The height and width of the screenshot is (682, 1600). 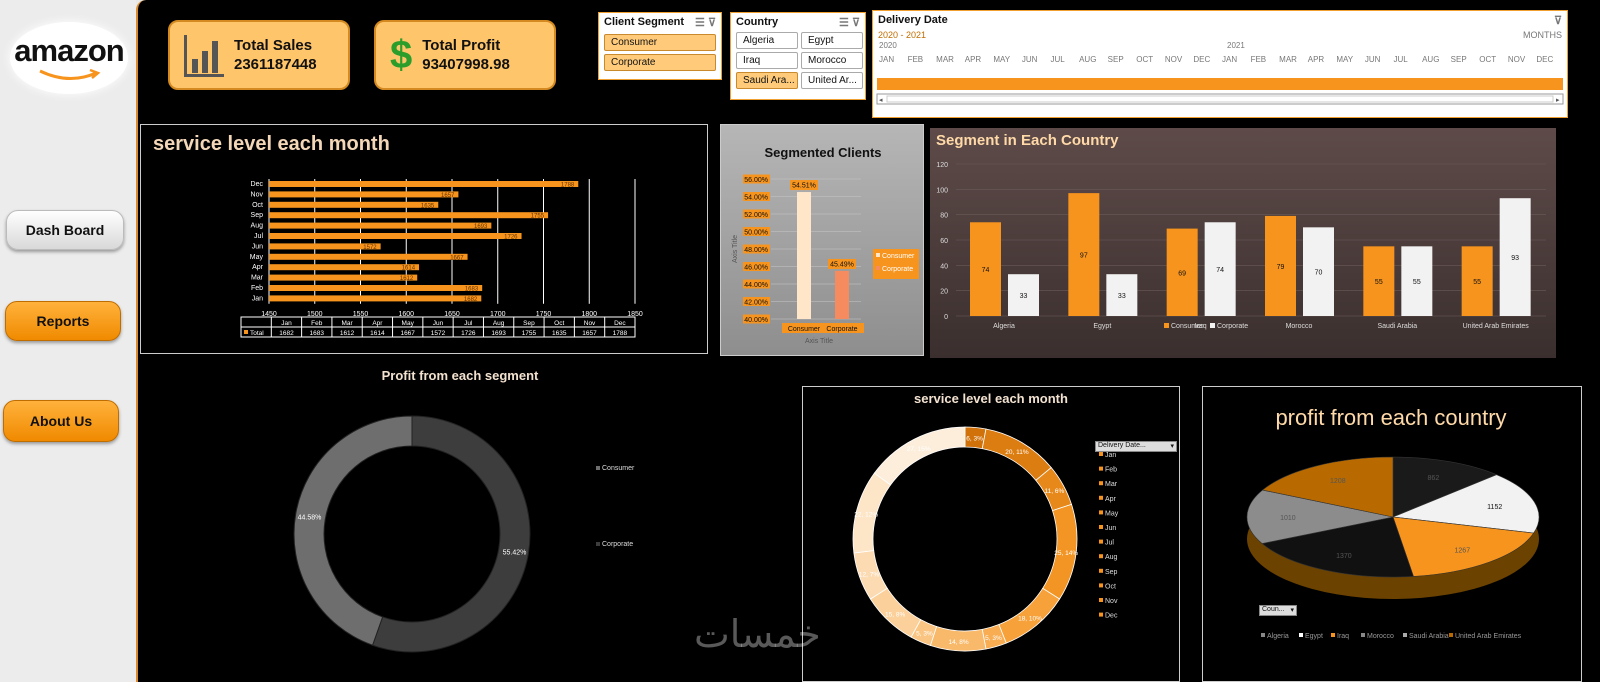 What do you see at coordinates (590, 323) in the screenshot?
I see `table-header: Nov` at bounding box center [590, 323].